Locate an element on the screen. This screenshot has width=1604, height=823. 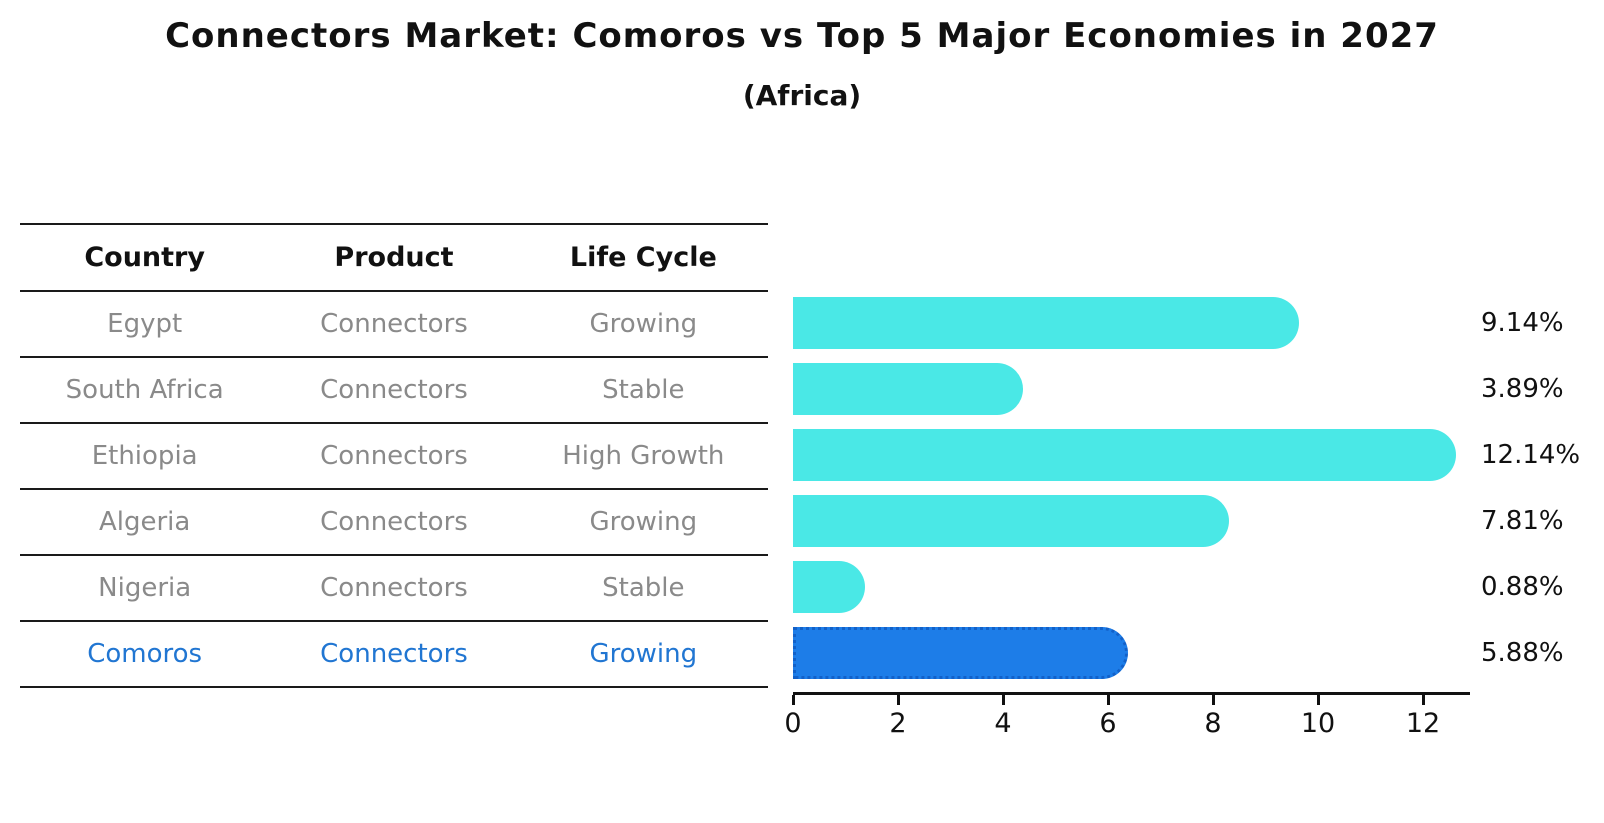
x-axis-tick-label: 10 is located at coordinates (1318, 723).